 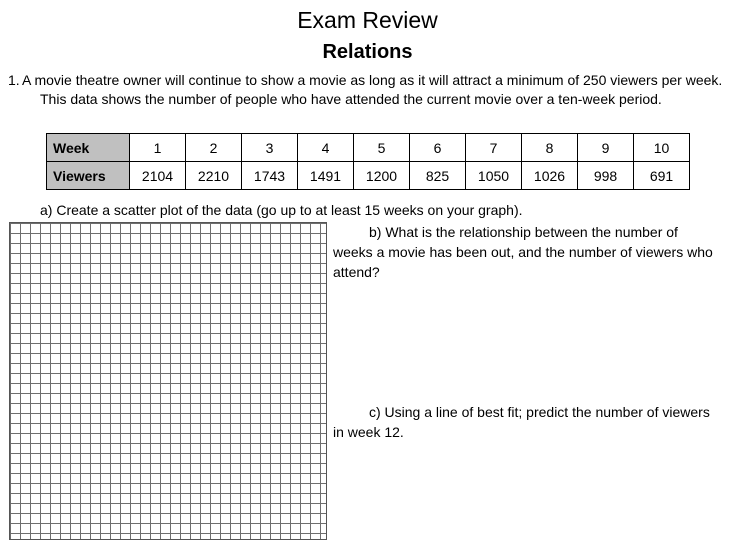 What do you see at coordinates (213, 147) in the screenshot?
I see `table-cell: 2` at bounding box center [213, 147].